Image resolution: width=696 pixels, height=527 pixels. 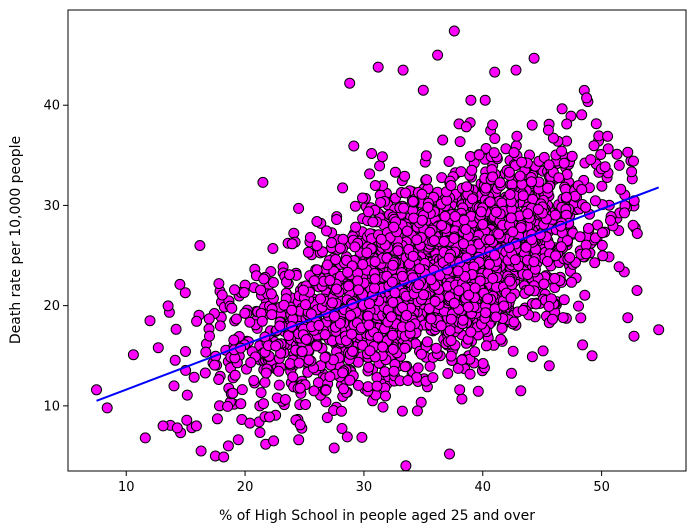 What do you see at coordinates (51, 306) in the screenshot?
I see `y-tick-label: 20` at bounding box center [51, 306].